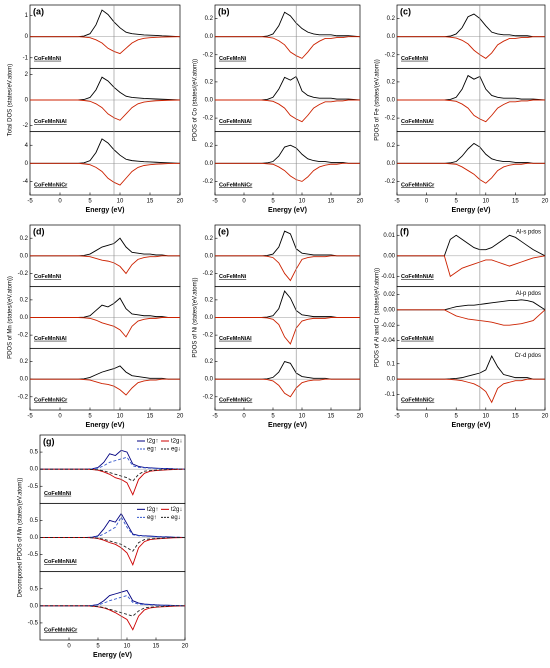 Image resolution: width=550 pixels, height=668 pixels. What do you see at coordinates (528, 294) in the screenshot?
I see `annotation: Al-p pdos` at bounding box center [528, 294].